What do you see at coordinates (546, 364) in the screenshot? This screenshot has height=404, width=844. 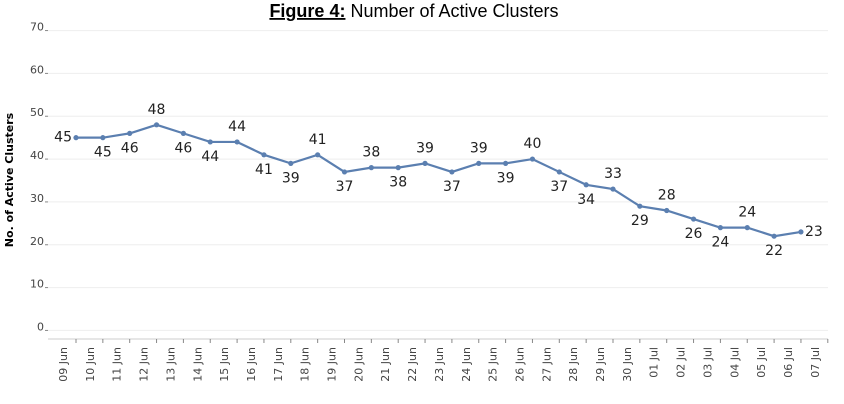 I see `x-tick-label: 27 Jun` at bounding box center [546, 364].